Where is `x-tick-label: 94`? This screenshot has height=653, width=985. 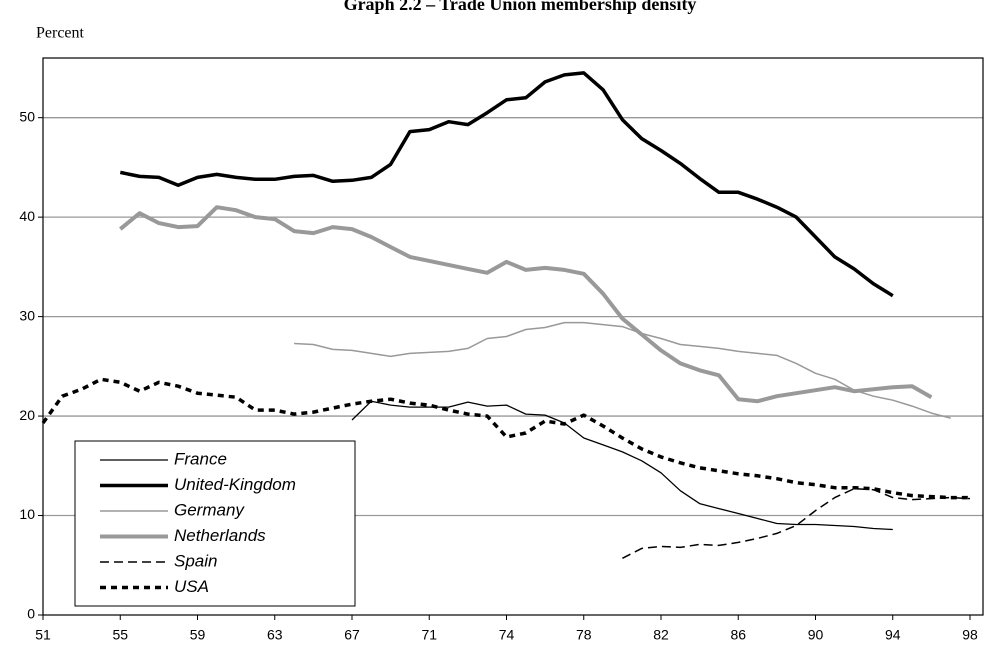
x-tick-label: 94 is located at coordinates (893, 635).